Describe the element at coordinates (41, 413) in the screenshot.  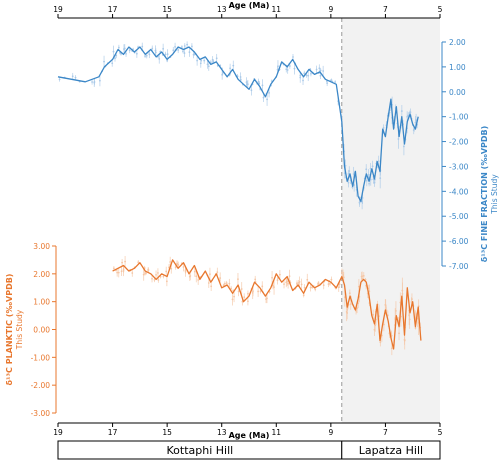
I see `planktic-tick-label: -3.00` at that location.